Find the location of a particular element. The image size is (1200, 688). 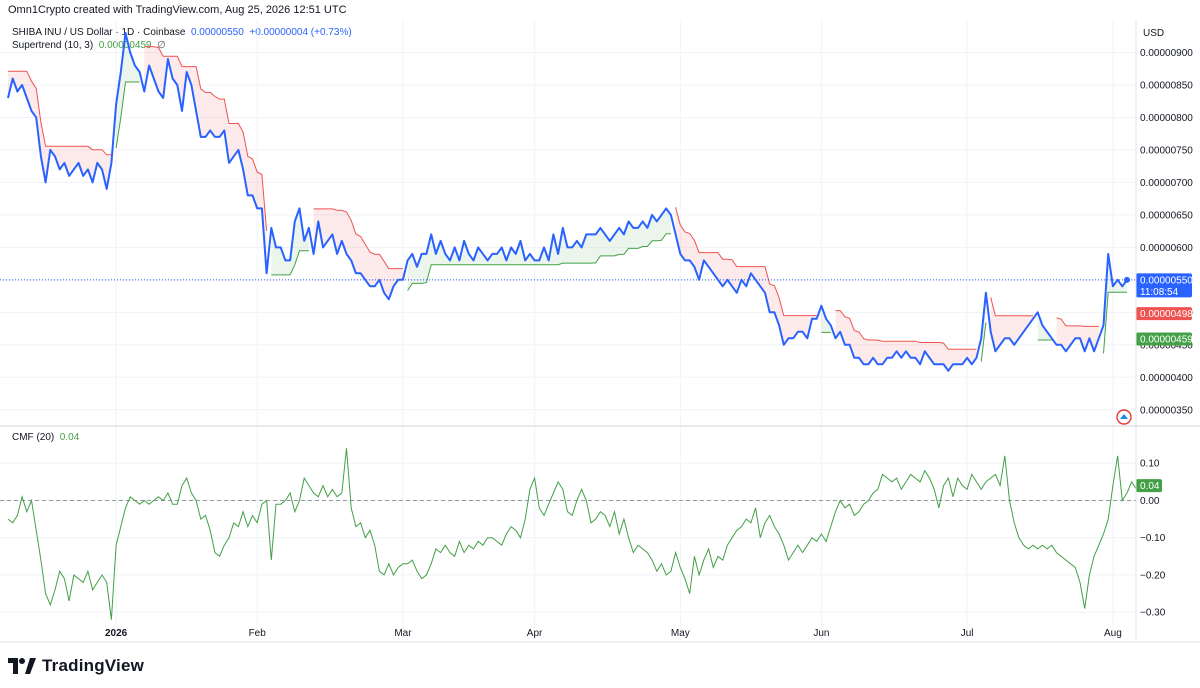

x-tick-label: Jun is located at coordinates (821, 633).